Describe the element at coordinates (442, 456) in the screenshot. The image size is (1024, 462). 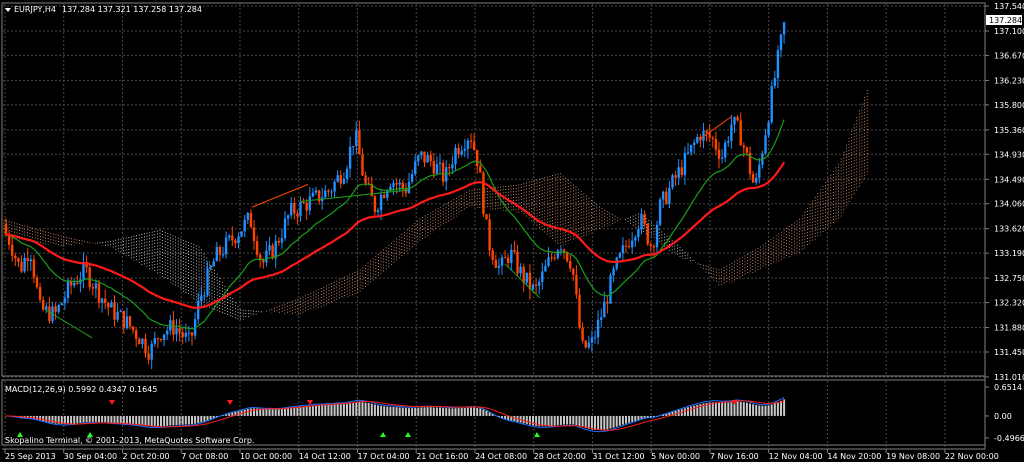
I see `time-tick-label: 21 Oct 16:00` at that location.